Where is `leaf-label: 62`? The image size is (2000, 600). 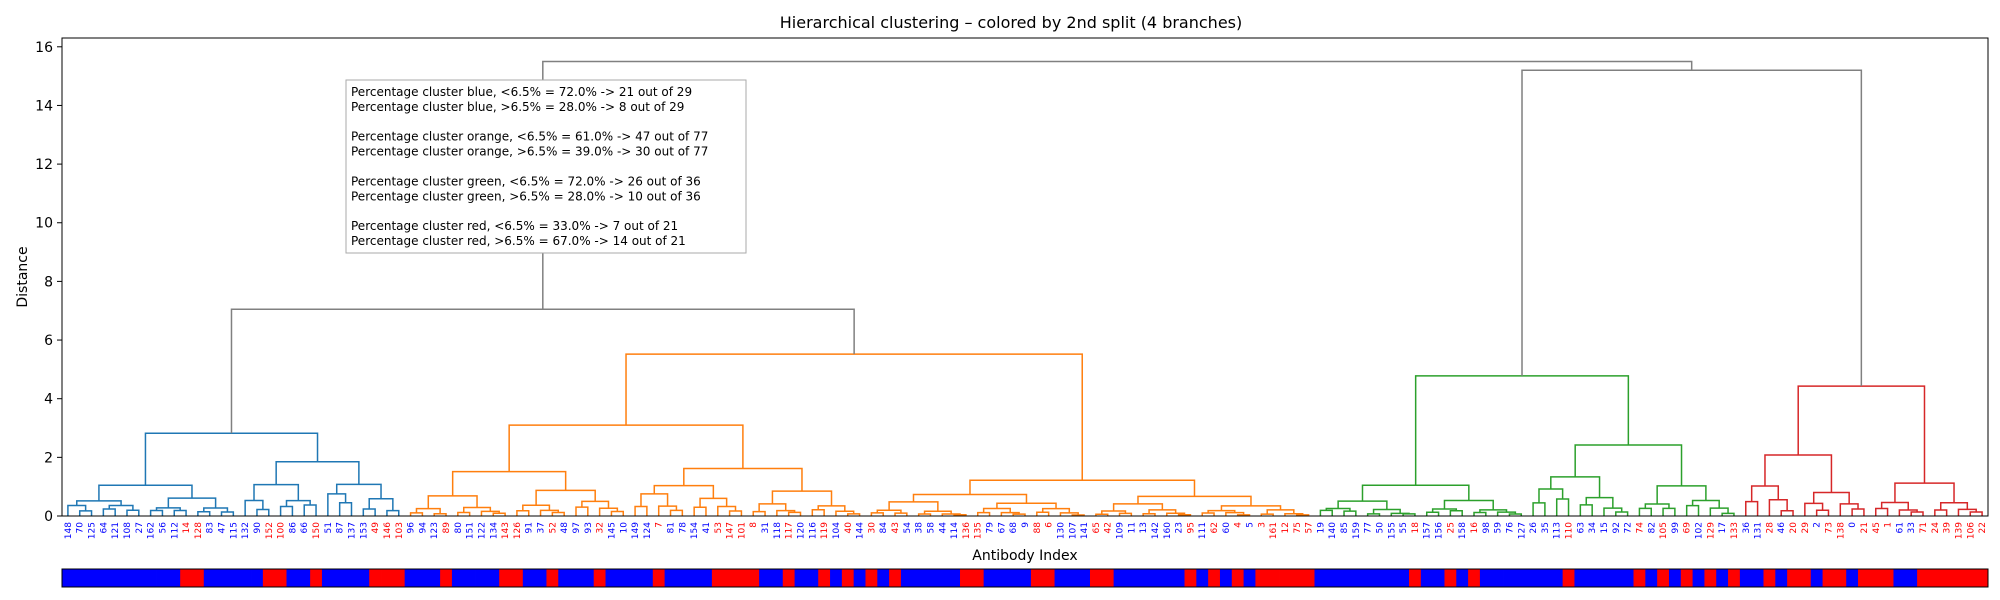 leaf-label: 62 is located at coordinates (1215, 527).